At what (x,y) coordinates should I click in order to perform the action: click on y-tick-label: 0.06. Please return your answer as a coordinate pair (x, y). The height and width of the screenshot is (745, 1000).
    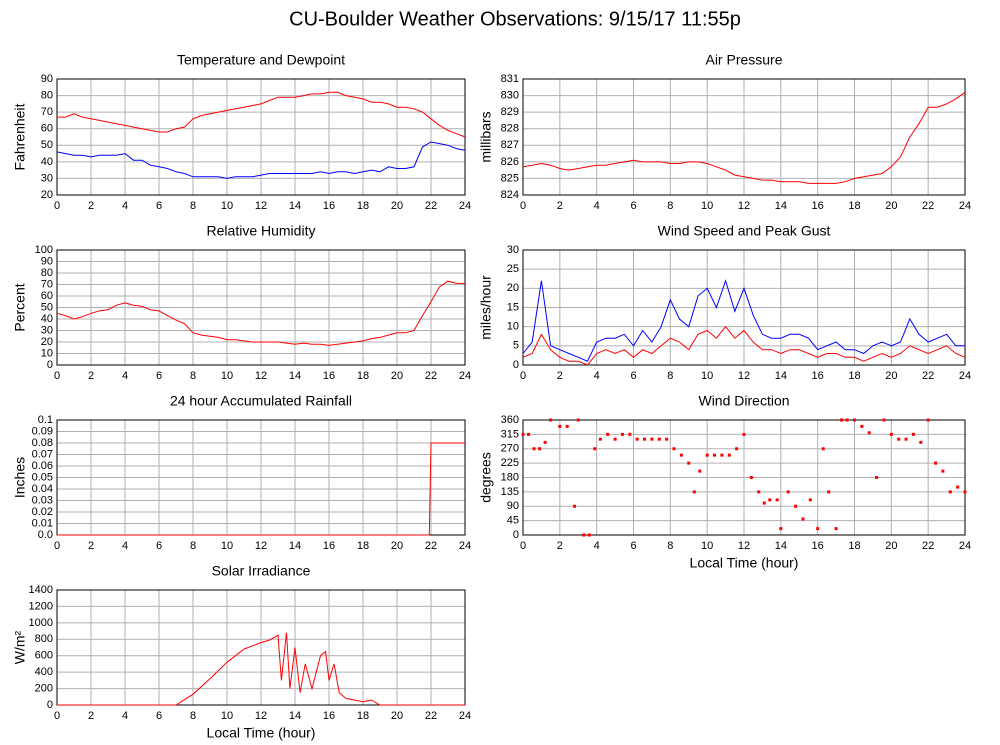
    Looking at the image, I should click on (42, 466).